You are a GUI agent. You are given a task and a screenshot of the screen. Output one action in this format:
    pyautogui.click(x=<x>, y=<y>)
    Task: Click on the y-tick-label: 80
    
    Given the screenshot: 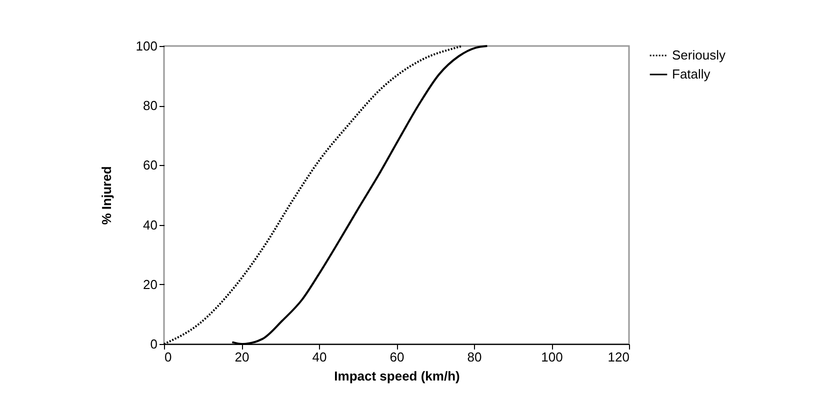 What is the action you would take?
    pyautogui.click(x=150, y=106)
    